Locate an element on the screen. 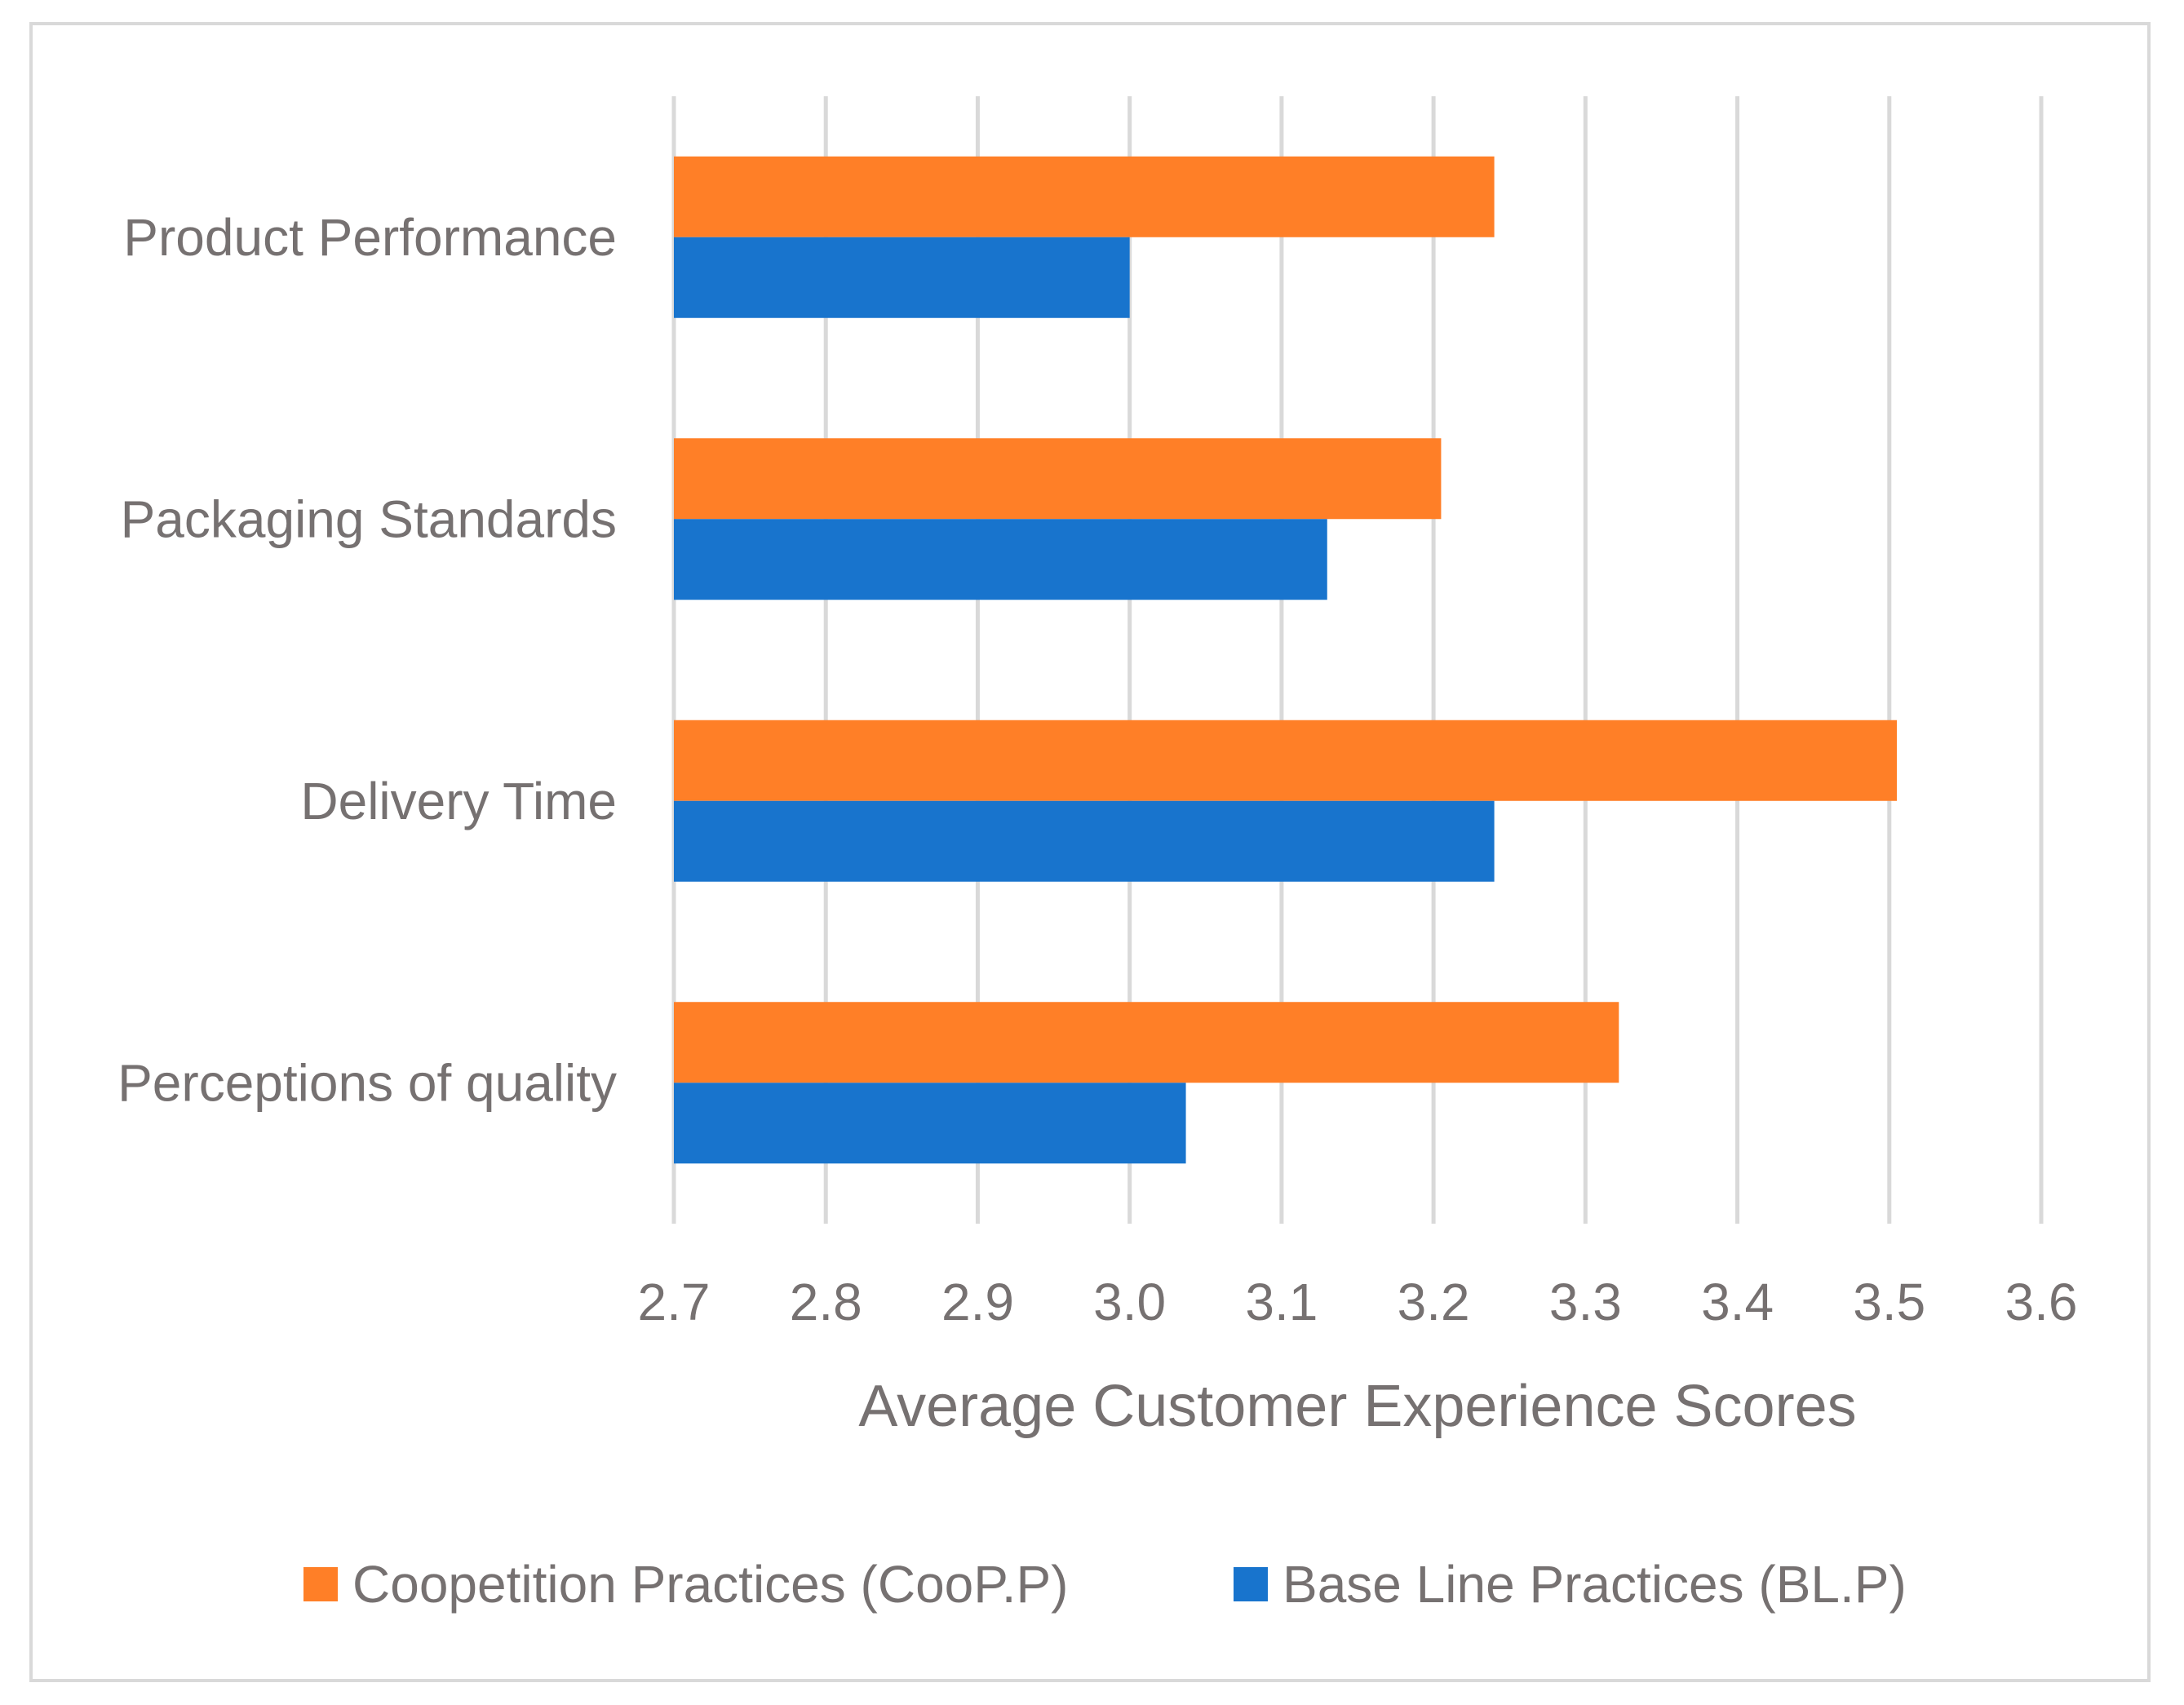 The image size is (2184, 1705). legend-swatch-baseline is located at coordinates (1251, 1584).